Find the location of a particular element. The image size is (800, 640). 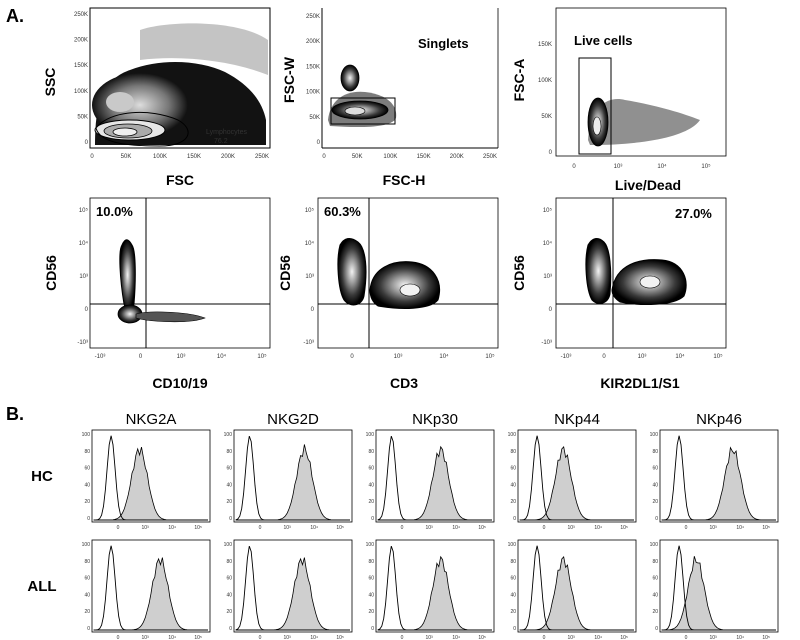

panel-cd3-cd56: 60.3% 0 10³ 10⁴ 10⁵ -10³ 0 10³ 10⁴ 10⁵ CD3 CD56 is located at coordinates (388, 294).